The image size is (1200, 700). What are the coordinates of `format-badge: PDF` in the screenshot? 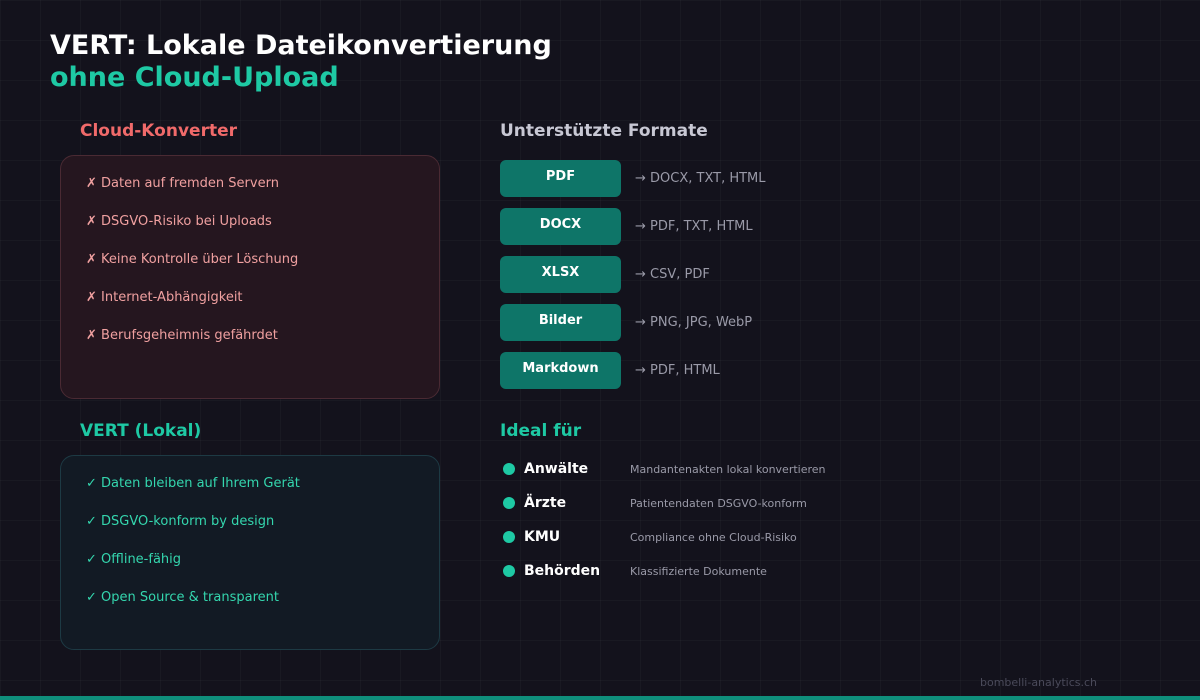 It's located at (560, 178).